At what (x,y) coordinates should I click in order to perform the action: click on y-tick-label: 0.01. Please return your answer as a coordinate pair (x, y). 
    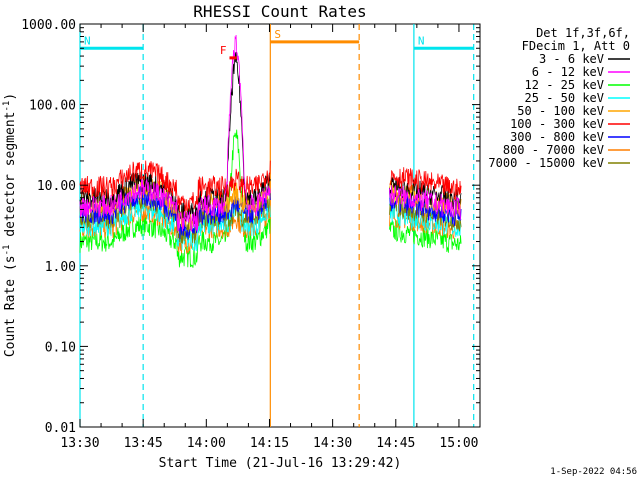
    Looking at the image, I should click on (60, 428).